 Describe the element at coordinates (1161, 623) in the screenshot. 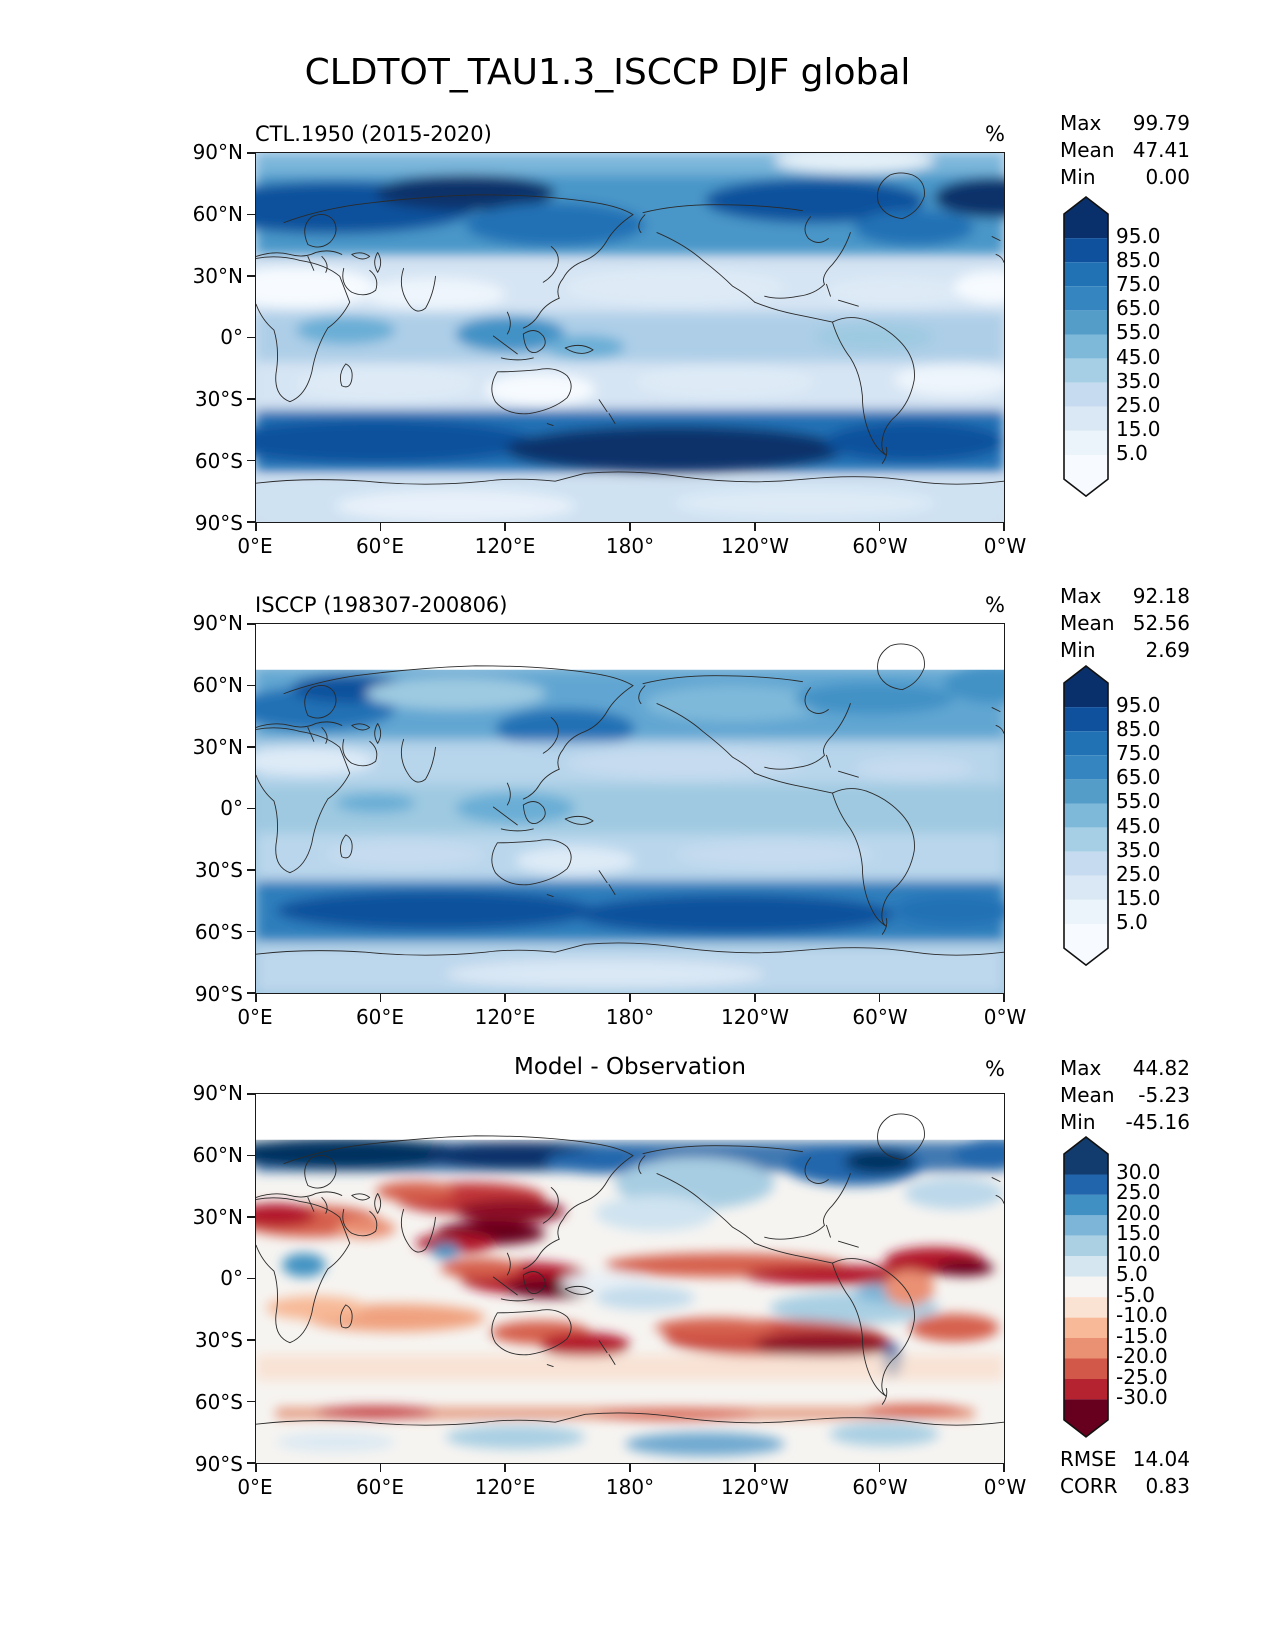

I see `stat-mean-value: 52.56` at that location.